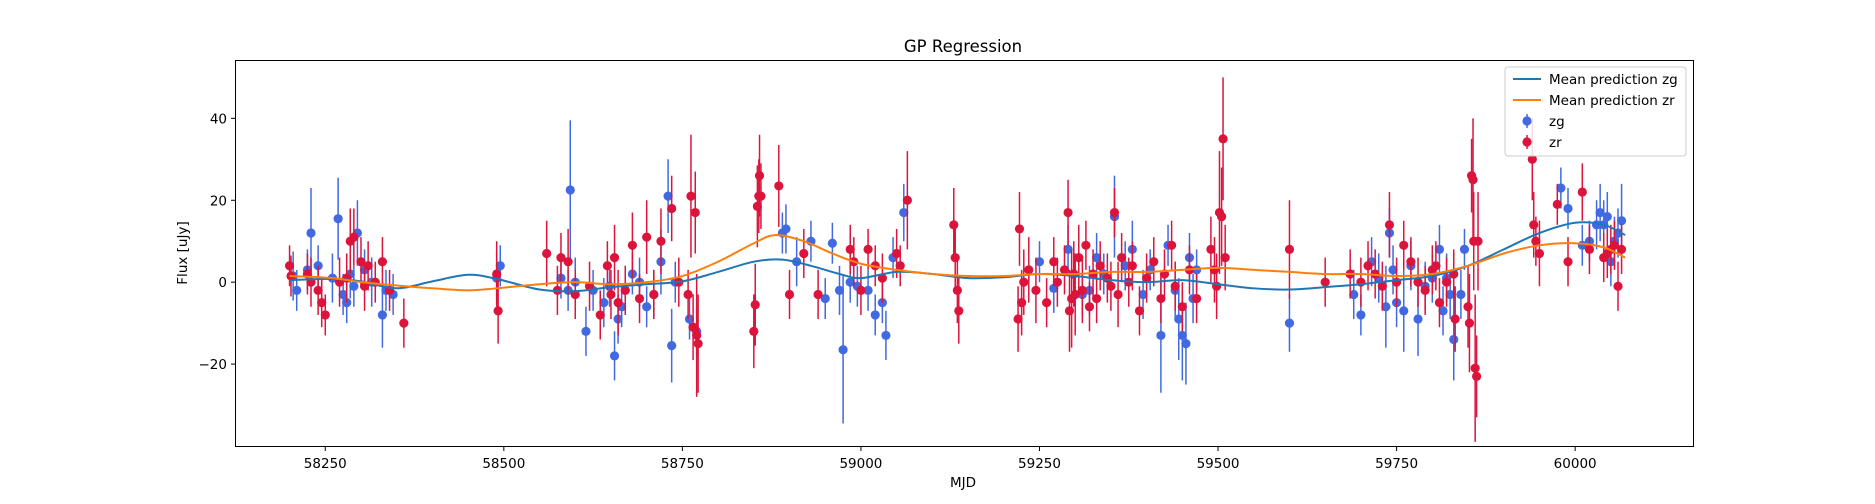 Image resolution: width=1875 pixels, height=504 pixels. Describe the element at coordinates (1613, 80) in the screenshot. I see `legend-label: Mean prediction zg` at that location.